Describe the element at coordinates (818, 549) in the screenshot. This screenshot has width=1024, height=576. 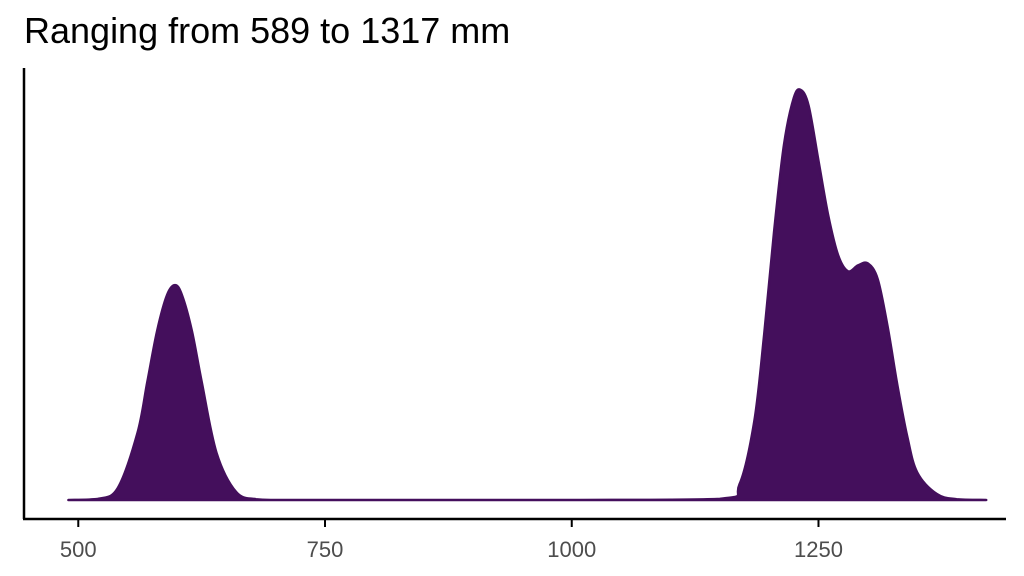
I see `x-tick-label: 1250` at that location.